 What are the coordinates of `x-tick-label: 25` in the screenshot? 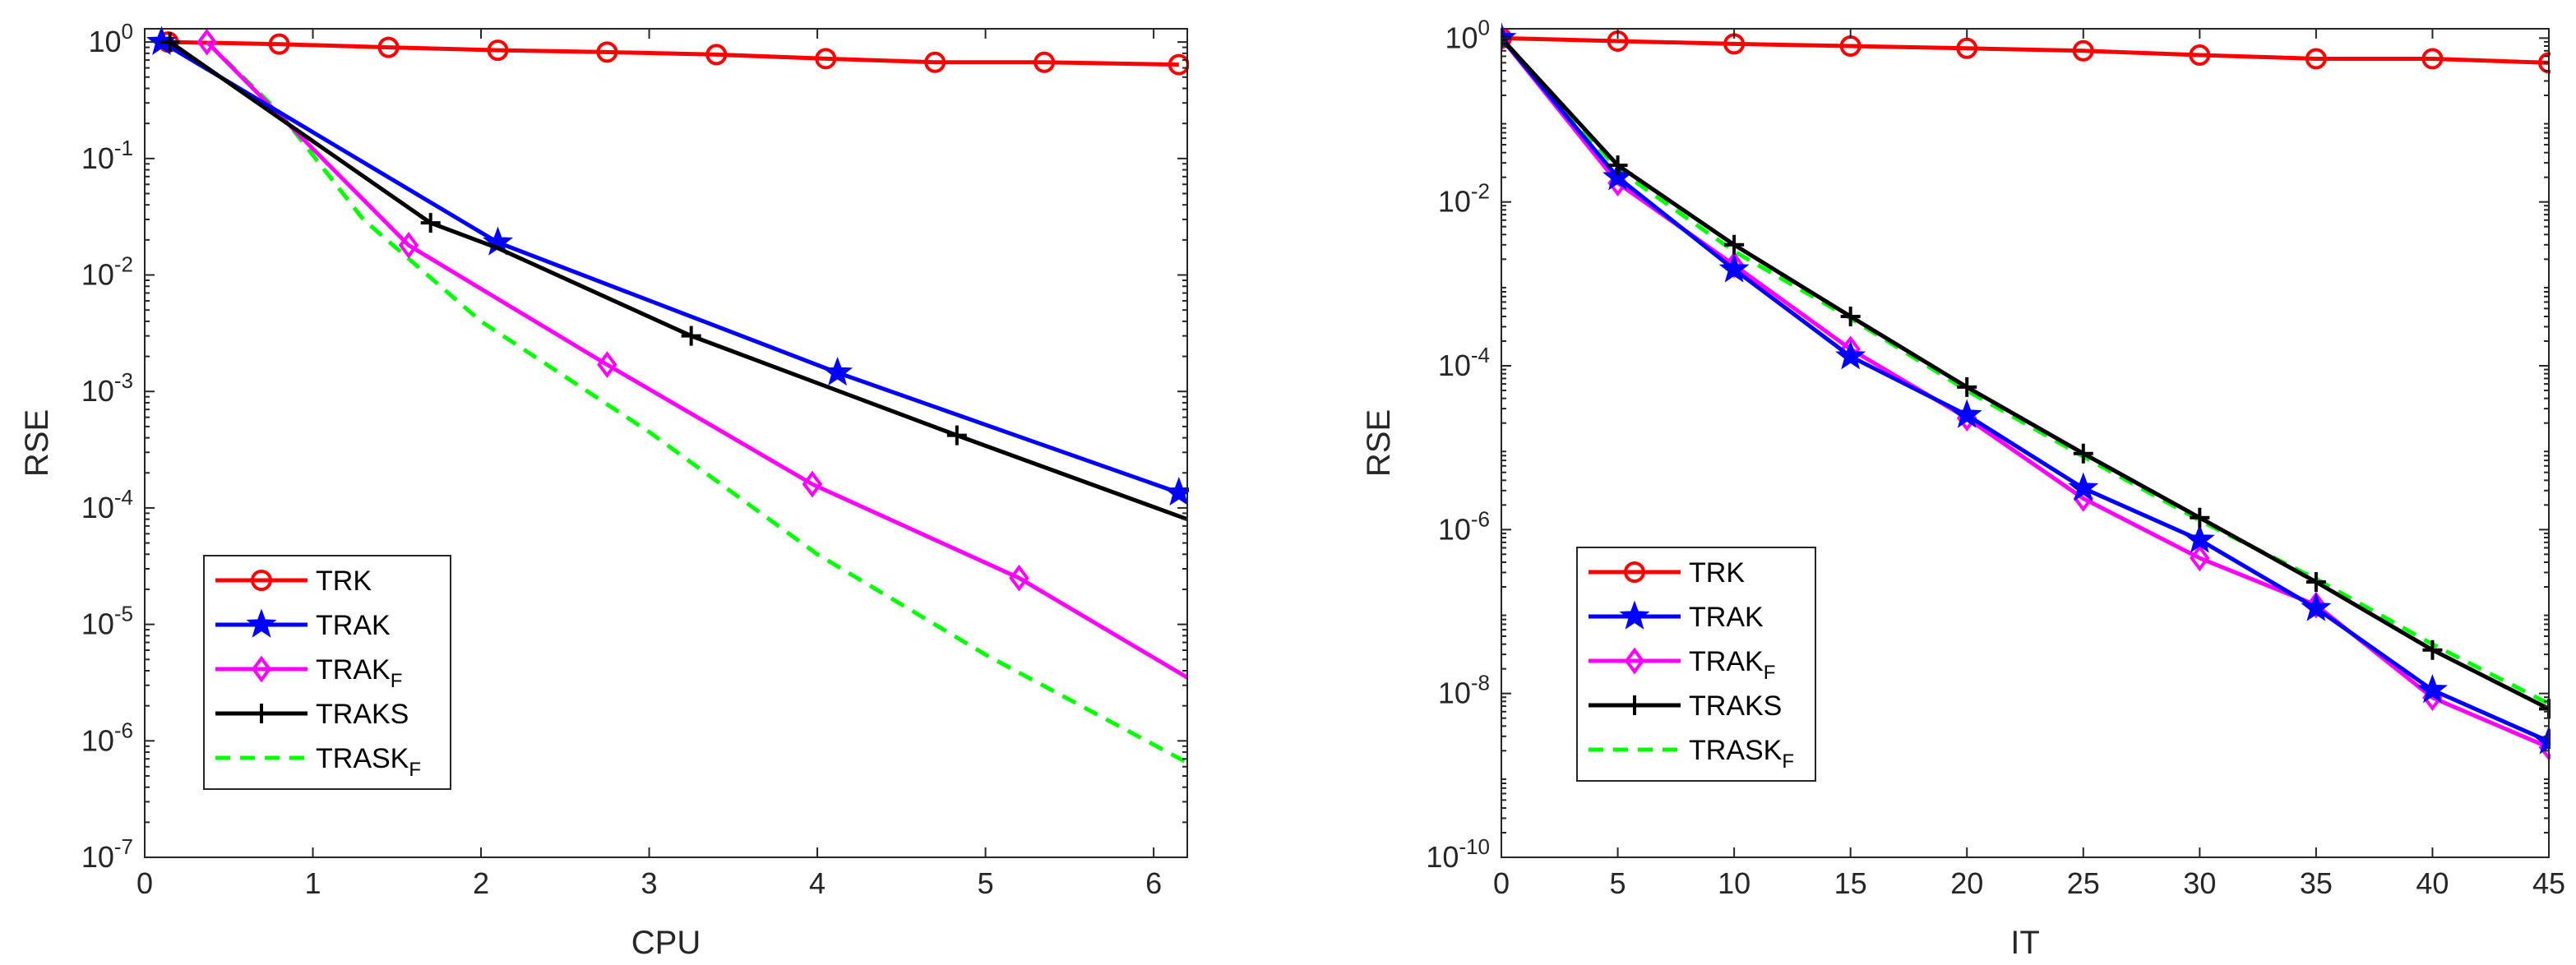 It's located at (2083, 883).